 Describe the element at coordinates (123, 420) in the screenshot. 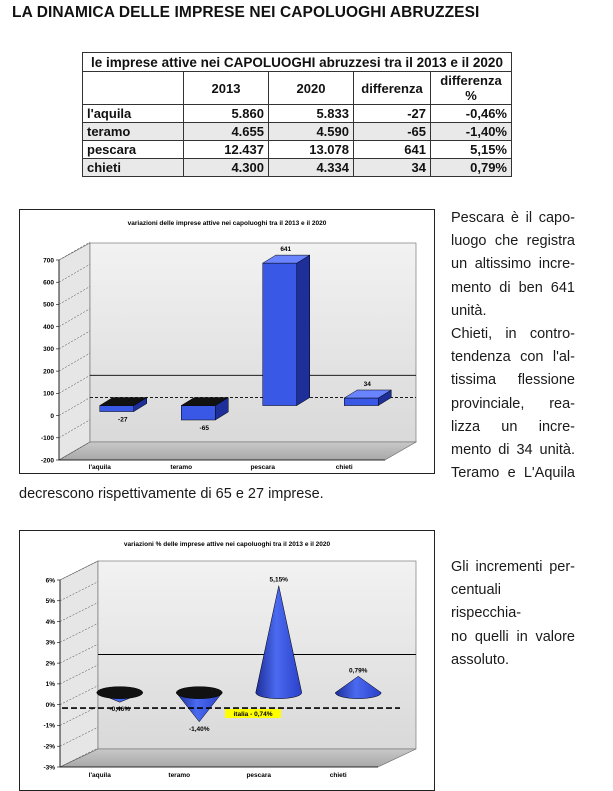

I see `chart-1-data-label: -27` at that location.